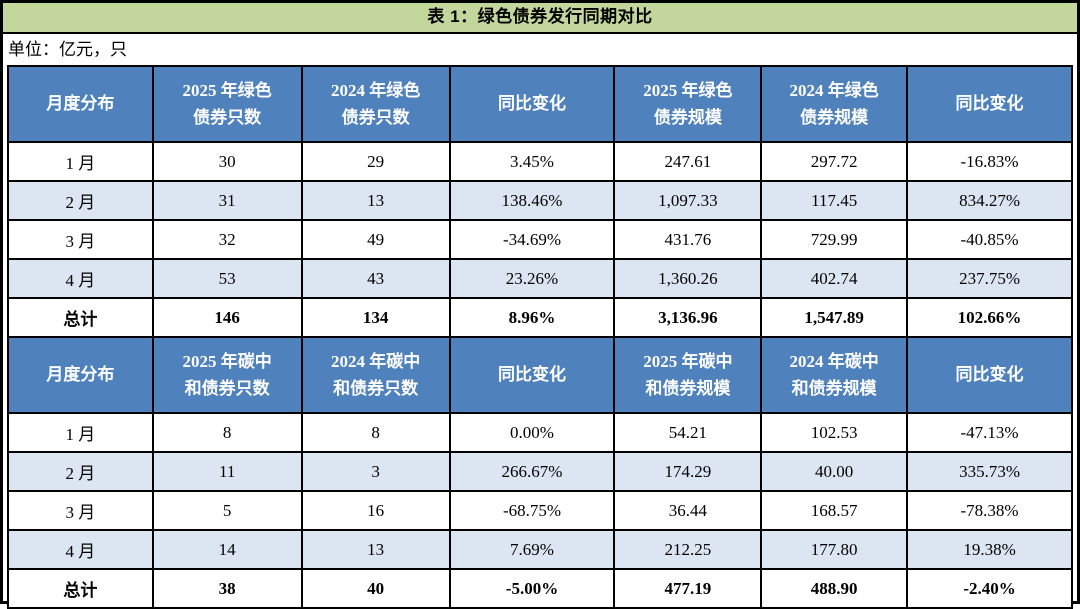 This screenshot has height=609, width=1080. Describe the element at coordinates (532, 588) in the screenshot. I see `total-cell: -5.00%` at that location.